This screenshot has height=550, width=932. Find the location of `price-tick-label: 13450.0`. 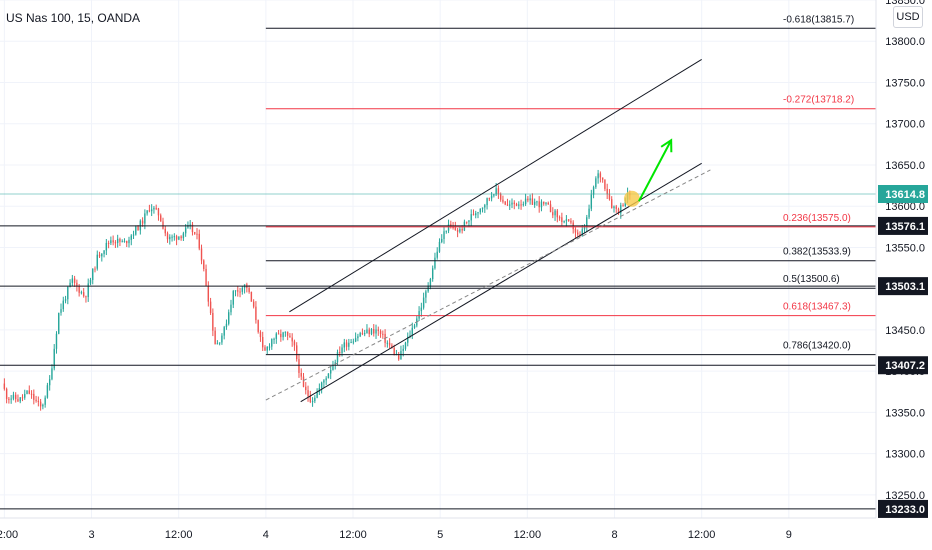

price-tick-label: 13450.0 is located at coordinates (905, 331).